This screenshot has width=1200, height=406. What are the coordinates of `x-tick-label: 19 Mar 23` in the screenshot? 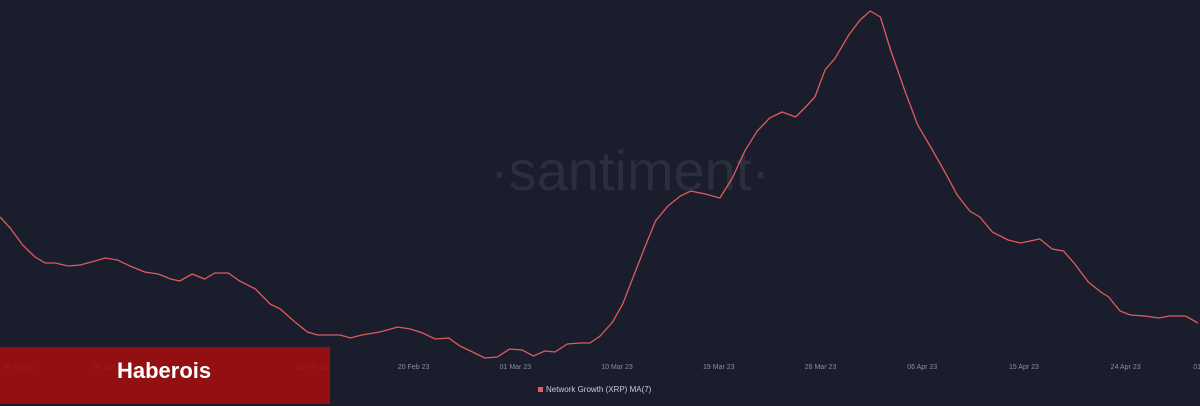 It's located at (719, 367).